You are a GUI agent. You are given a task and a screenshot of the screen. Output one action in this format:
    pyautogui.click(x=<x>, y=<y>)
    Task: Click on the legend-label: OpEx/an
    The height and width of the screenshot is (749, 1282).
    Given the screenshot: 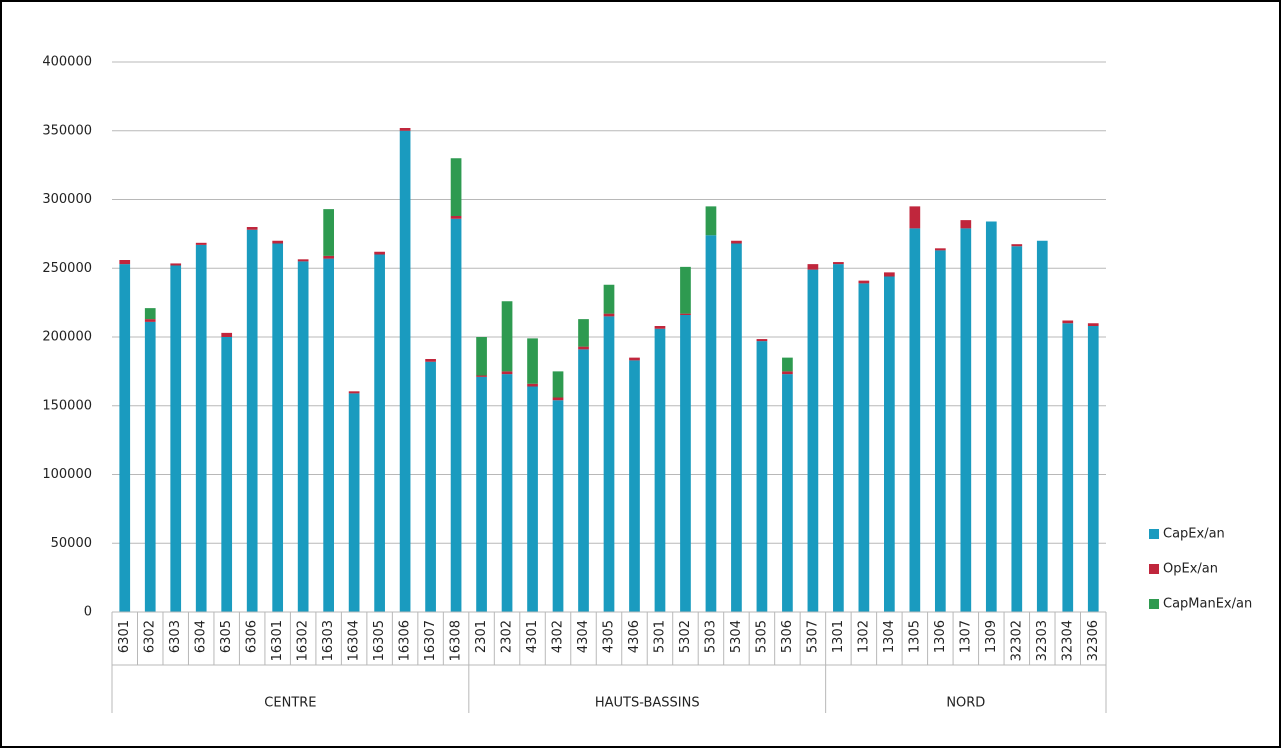 What is the action you would take?
    pyautogui.click(x=1190, y=569)
    